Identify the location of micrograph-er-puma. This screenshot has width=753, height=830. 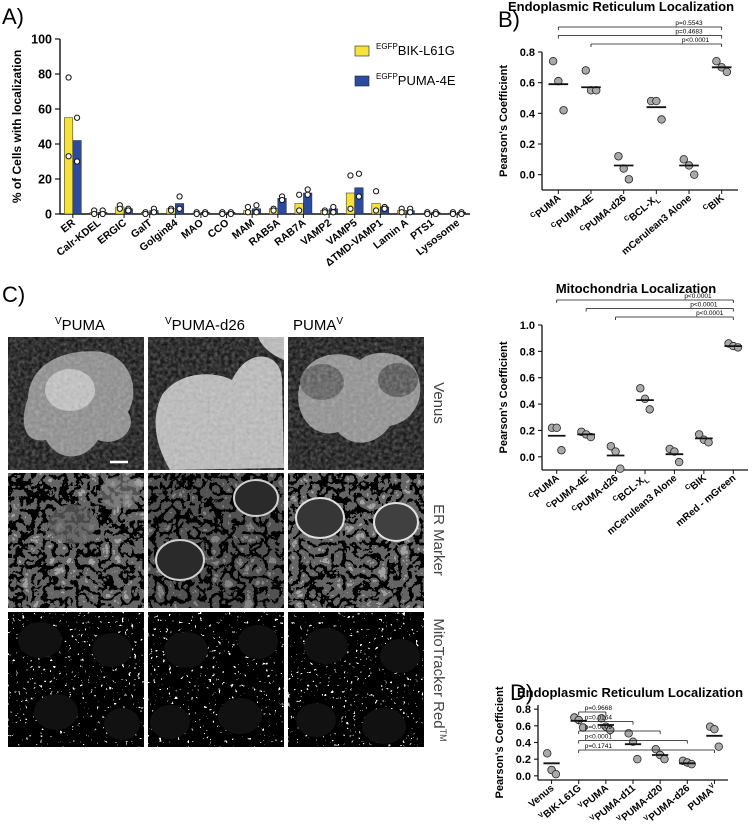
(76, 540).